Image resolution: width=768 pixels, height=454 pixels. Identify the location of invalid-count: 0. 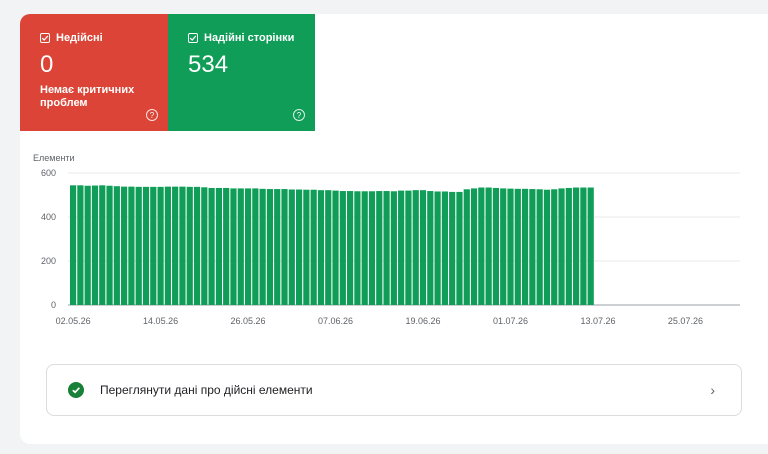
(47, 64).